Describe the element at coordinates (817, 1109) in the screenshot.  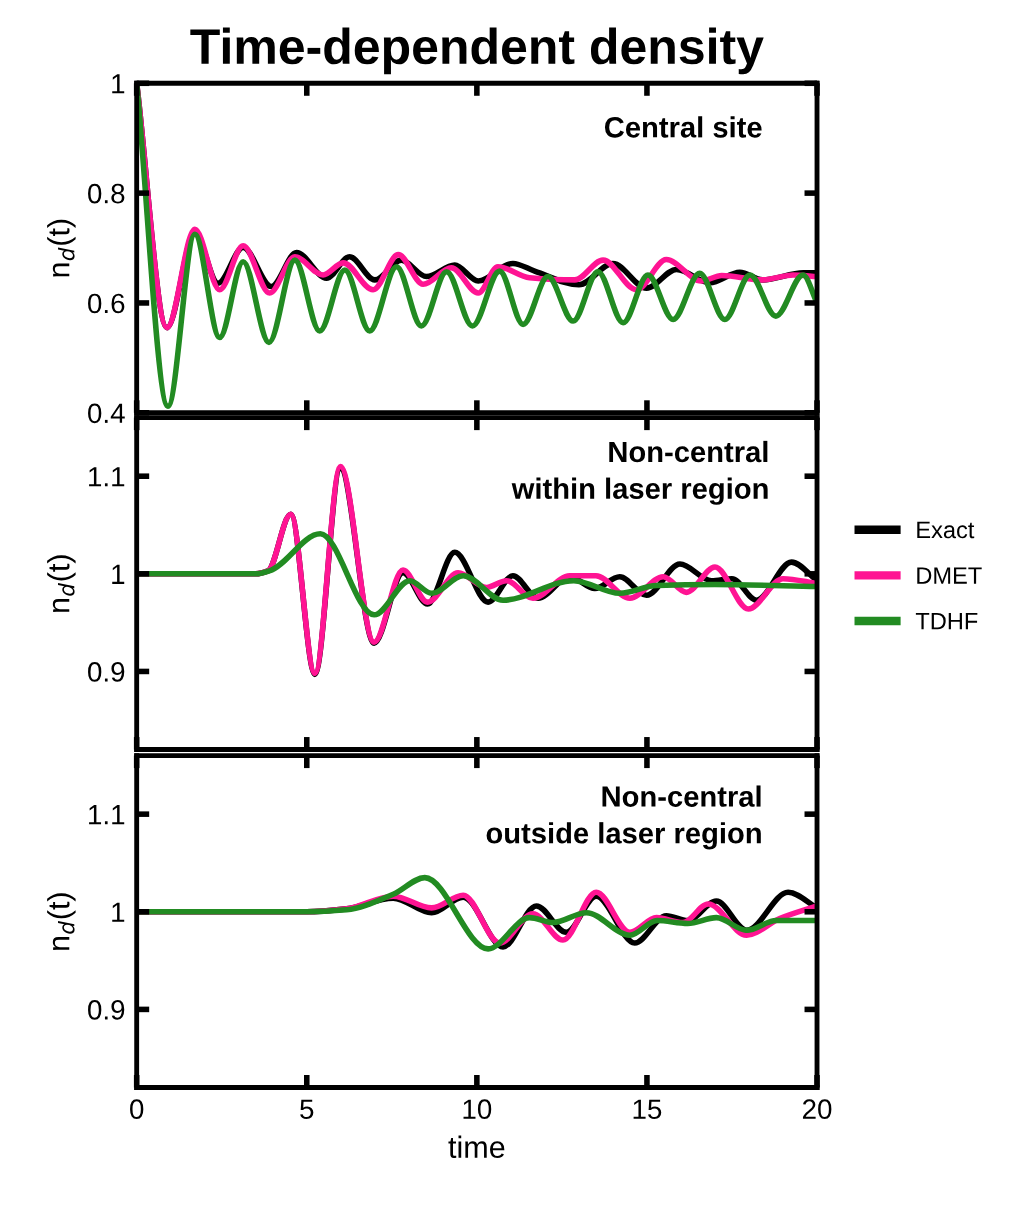
I see `x-tick-label: 20` at that location.